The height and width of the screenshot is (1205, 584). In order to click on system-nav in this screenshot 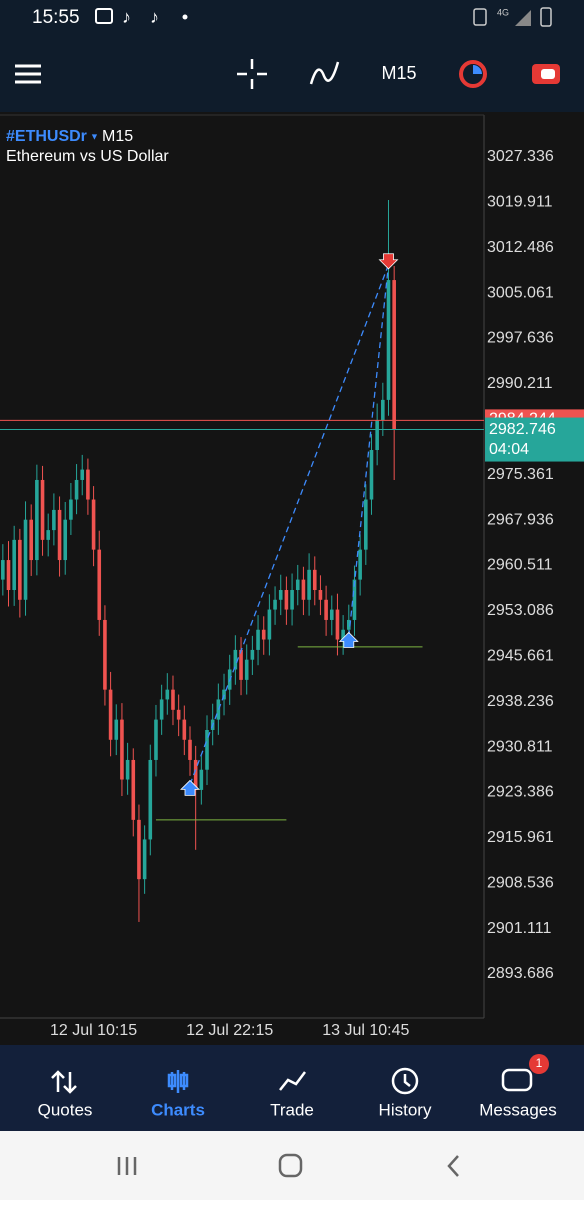, I will do `click(292, 1165)`.